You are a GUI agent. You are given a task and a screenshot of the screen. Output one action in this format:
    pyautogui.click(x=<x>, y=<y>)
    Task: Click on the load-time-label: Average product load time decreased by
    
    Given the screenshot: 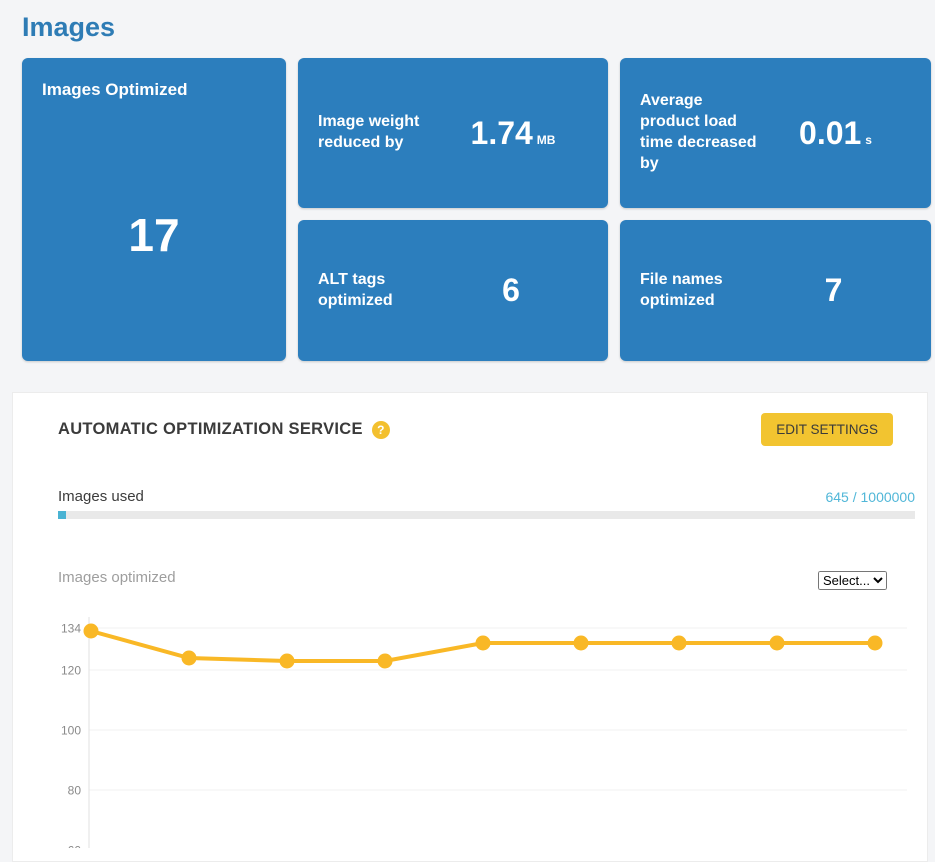 What is the action you would take?
    pyautogui.click(x=698, y=132)
    